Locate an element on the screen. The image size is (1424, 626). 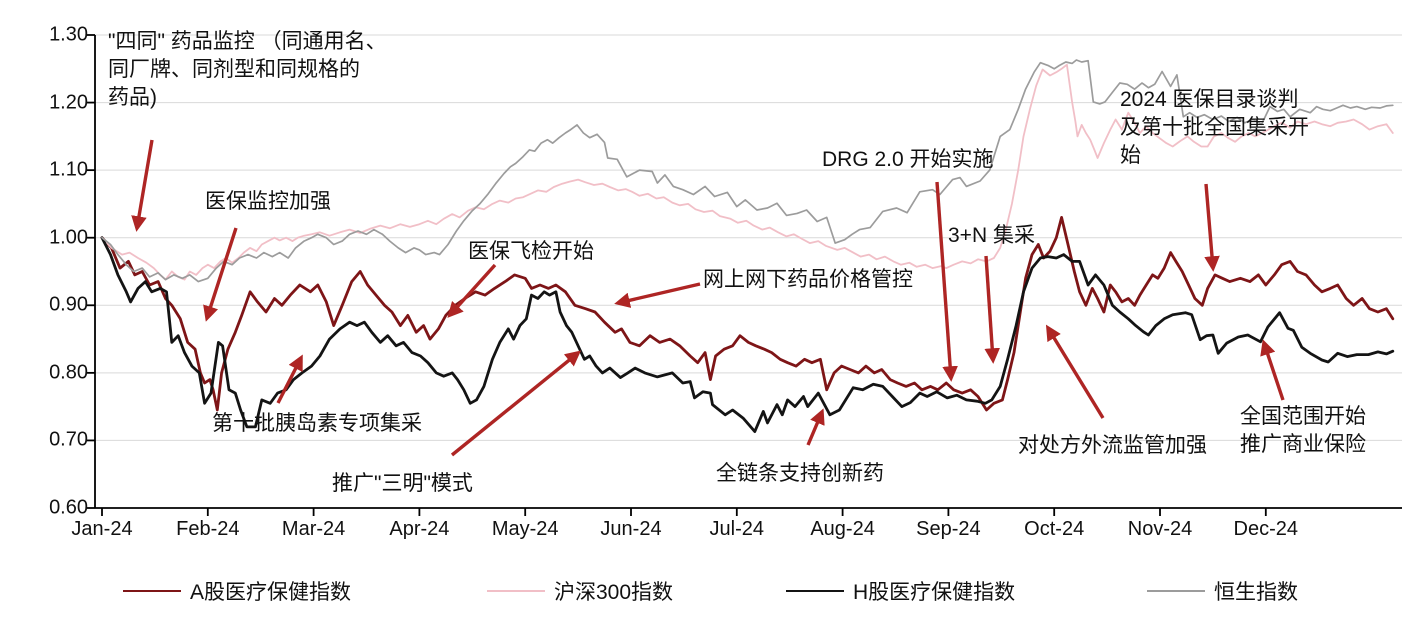
annotation-quanguo: 全国范围开始 推广商业保险 is located at coordinates (1303, 430).